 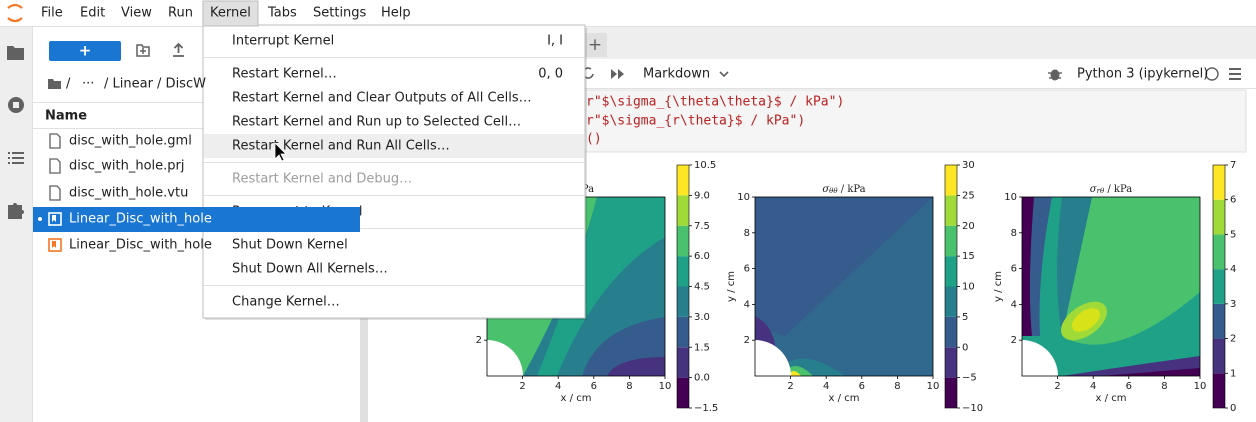 I want to click on colorbar-label: 7.5, so click(x=702, y=226).